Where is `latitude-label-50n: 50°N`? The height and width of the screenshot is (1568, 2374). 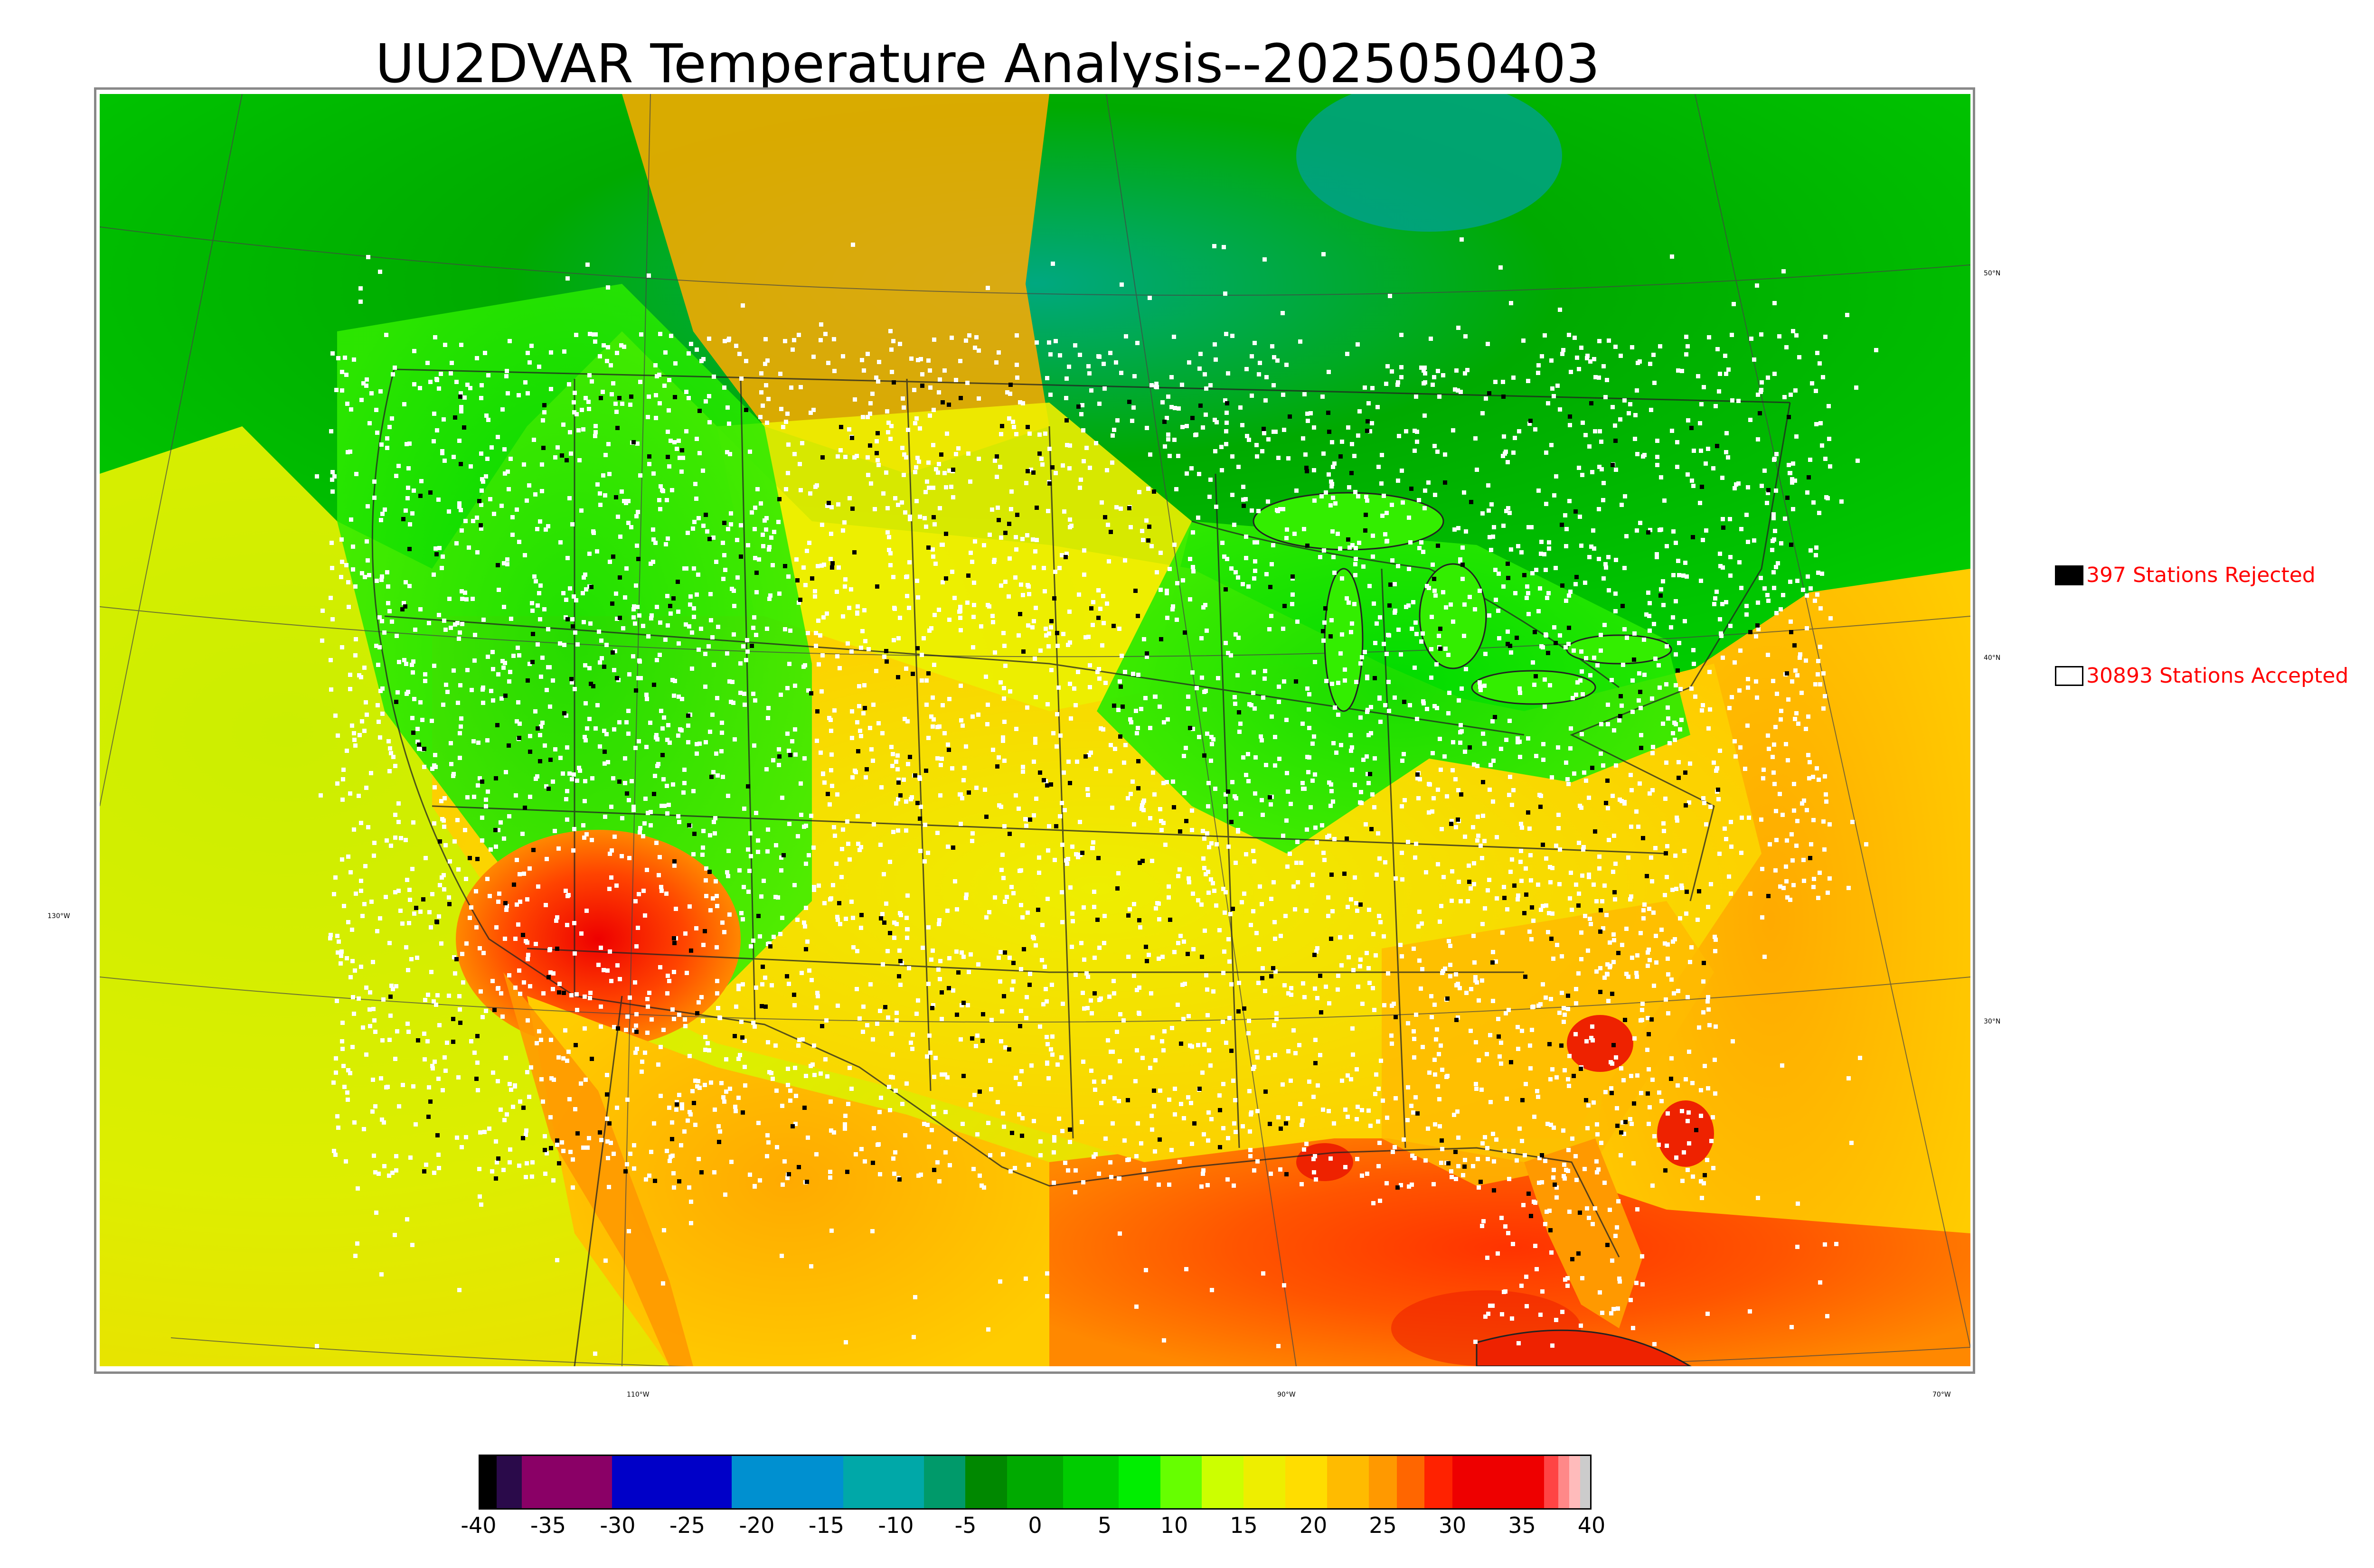
latitude-label-50n: 50°N is located at coordinates (1992, 274).